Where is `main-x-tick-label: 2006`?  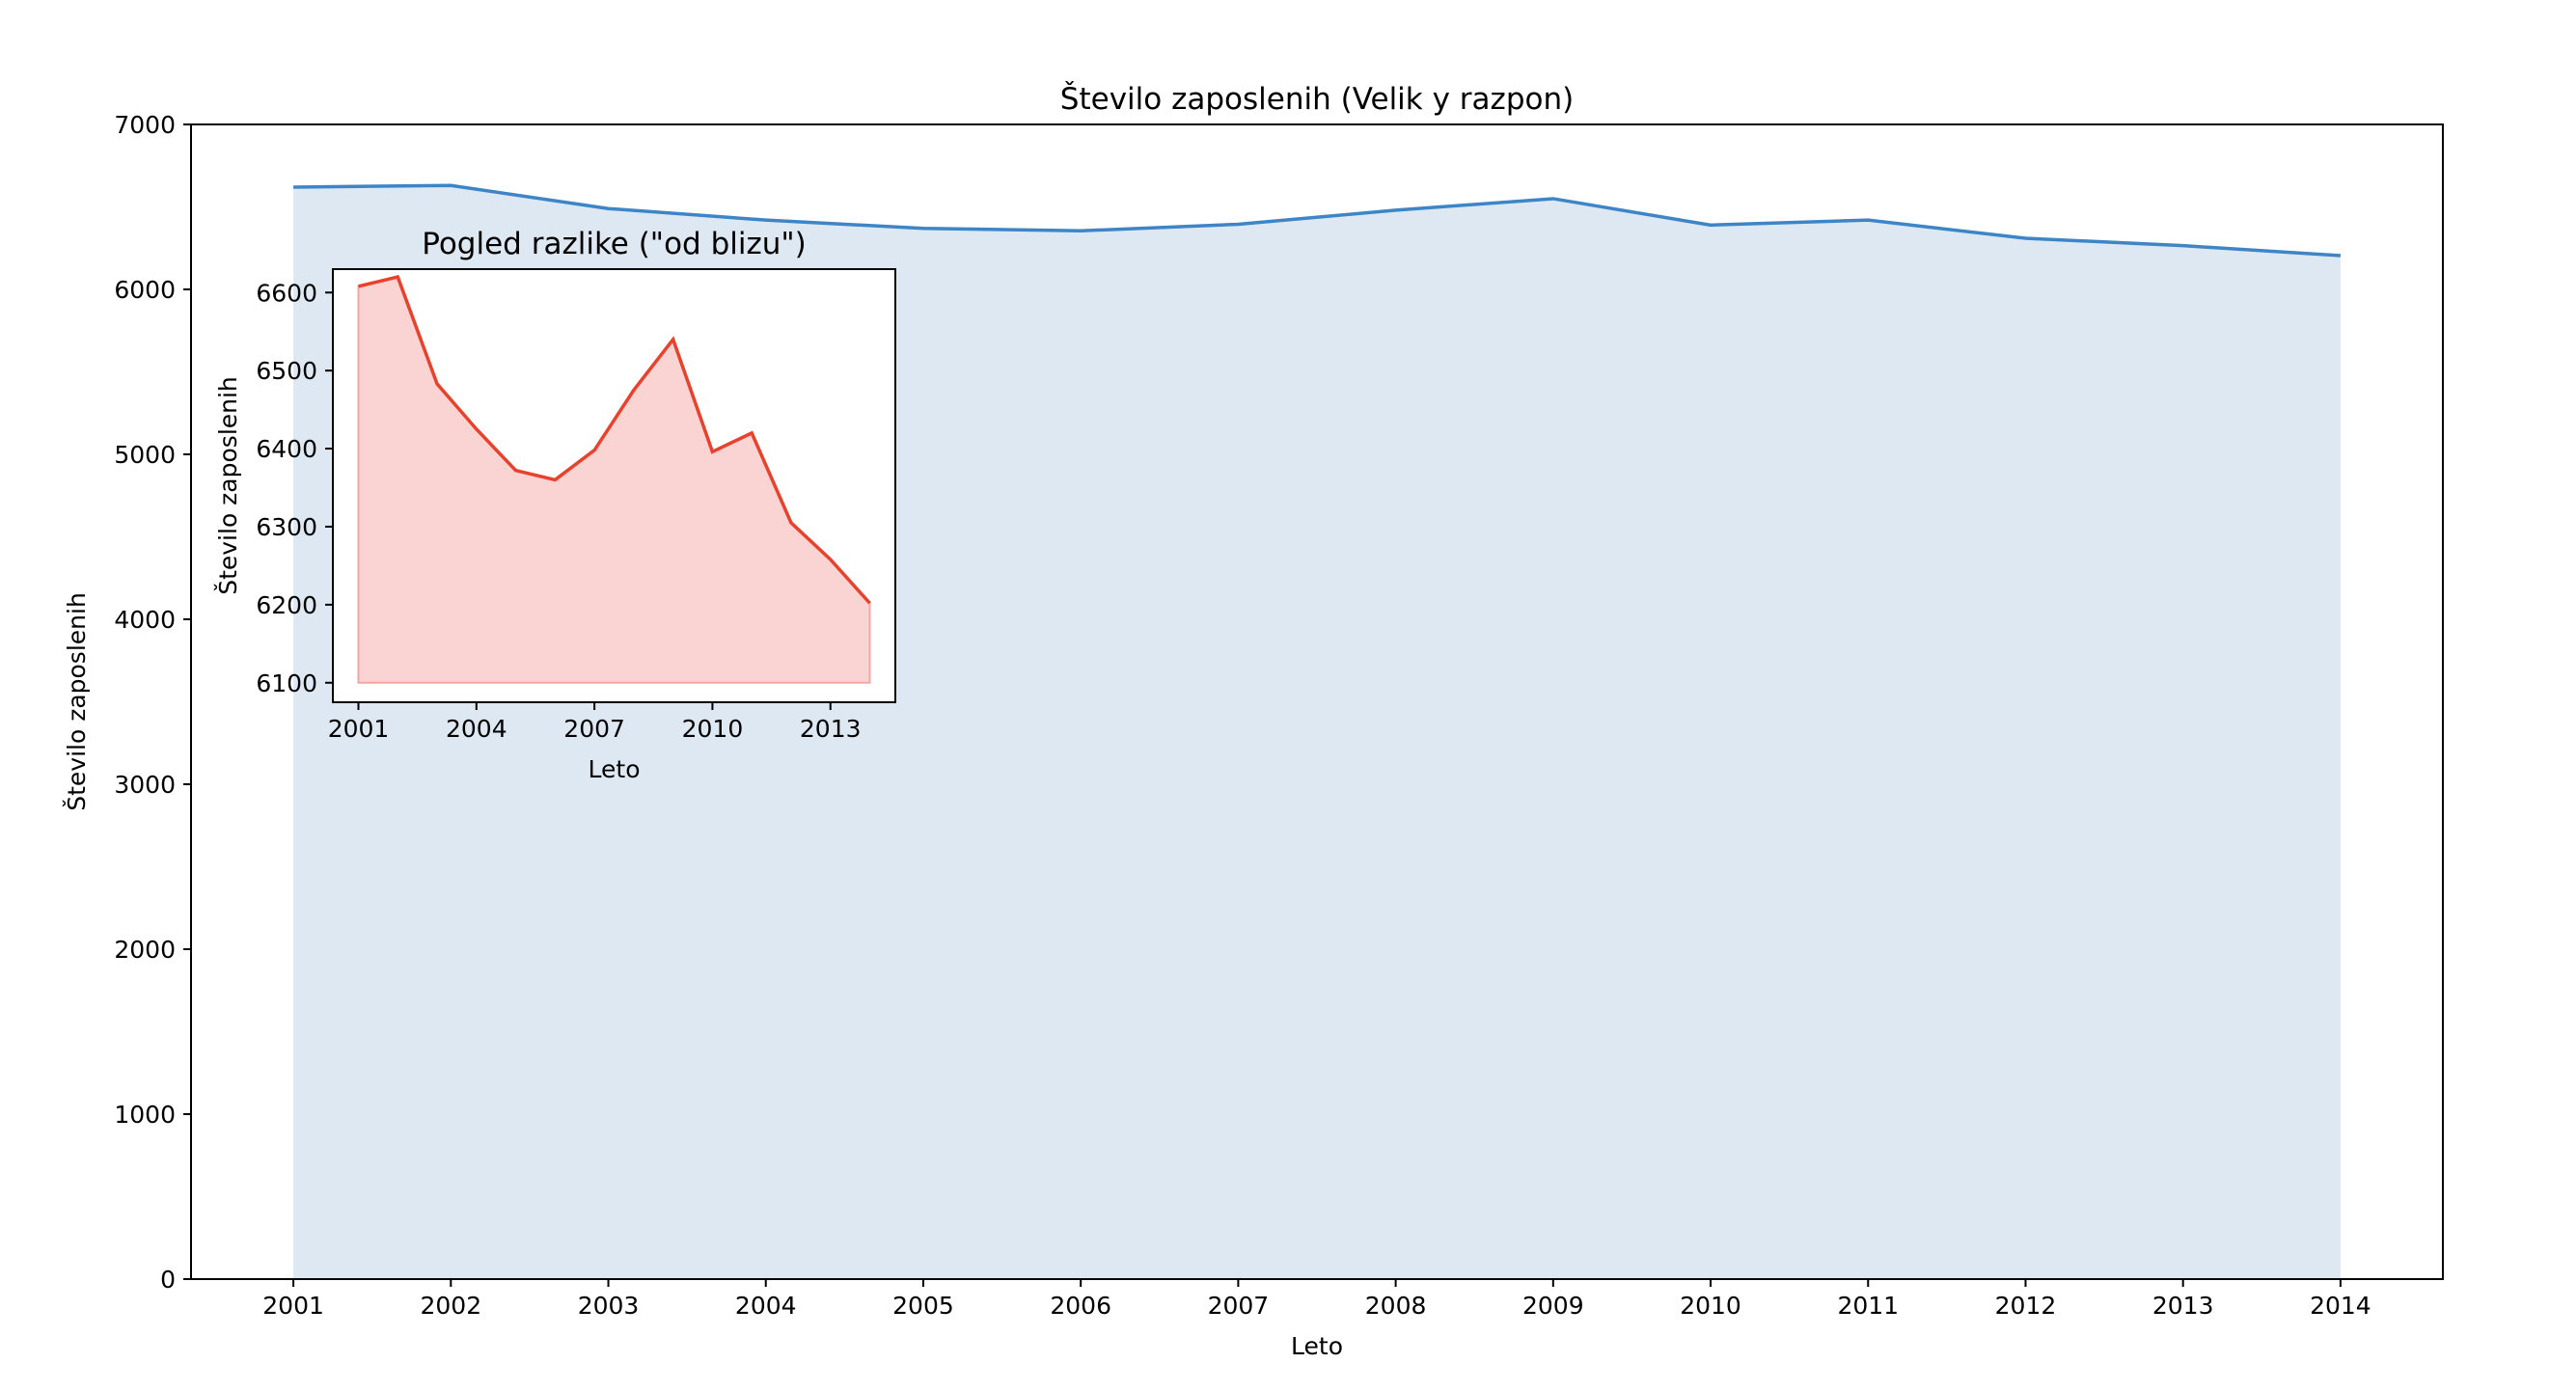 main-x-tick-label: 2006 is located at coordinates (1081, 1306).